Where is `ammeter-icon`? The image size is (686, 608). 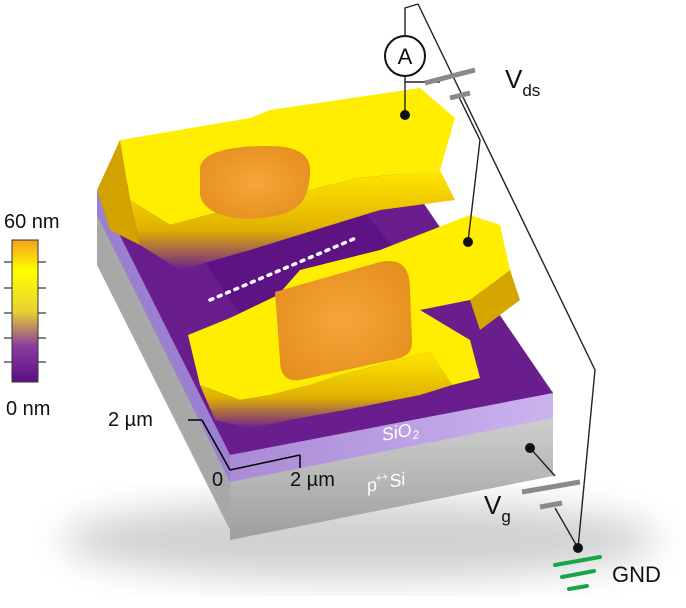
ammeter-icon is located at coordinates (405, 56).